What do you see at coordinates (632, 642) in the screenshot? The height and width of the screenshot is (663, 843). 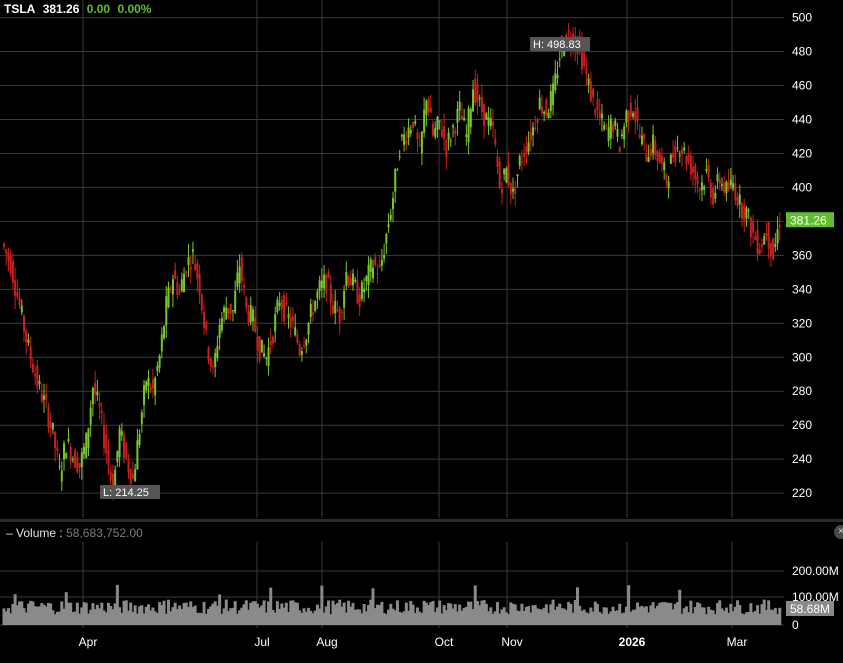 I see `x-tick-label: 2026` at bounding box center [632, 642].